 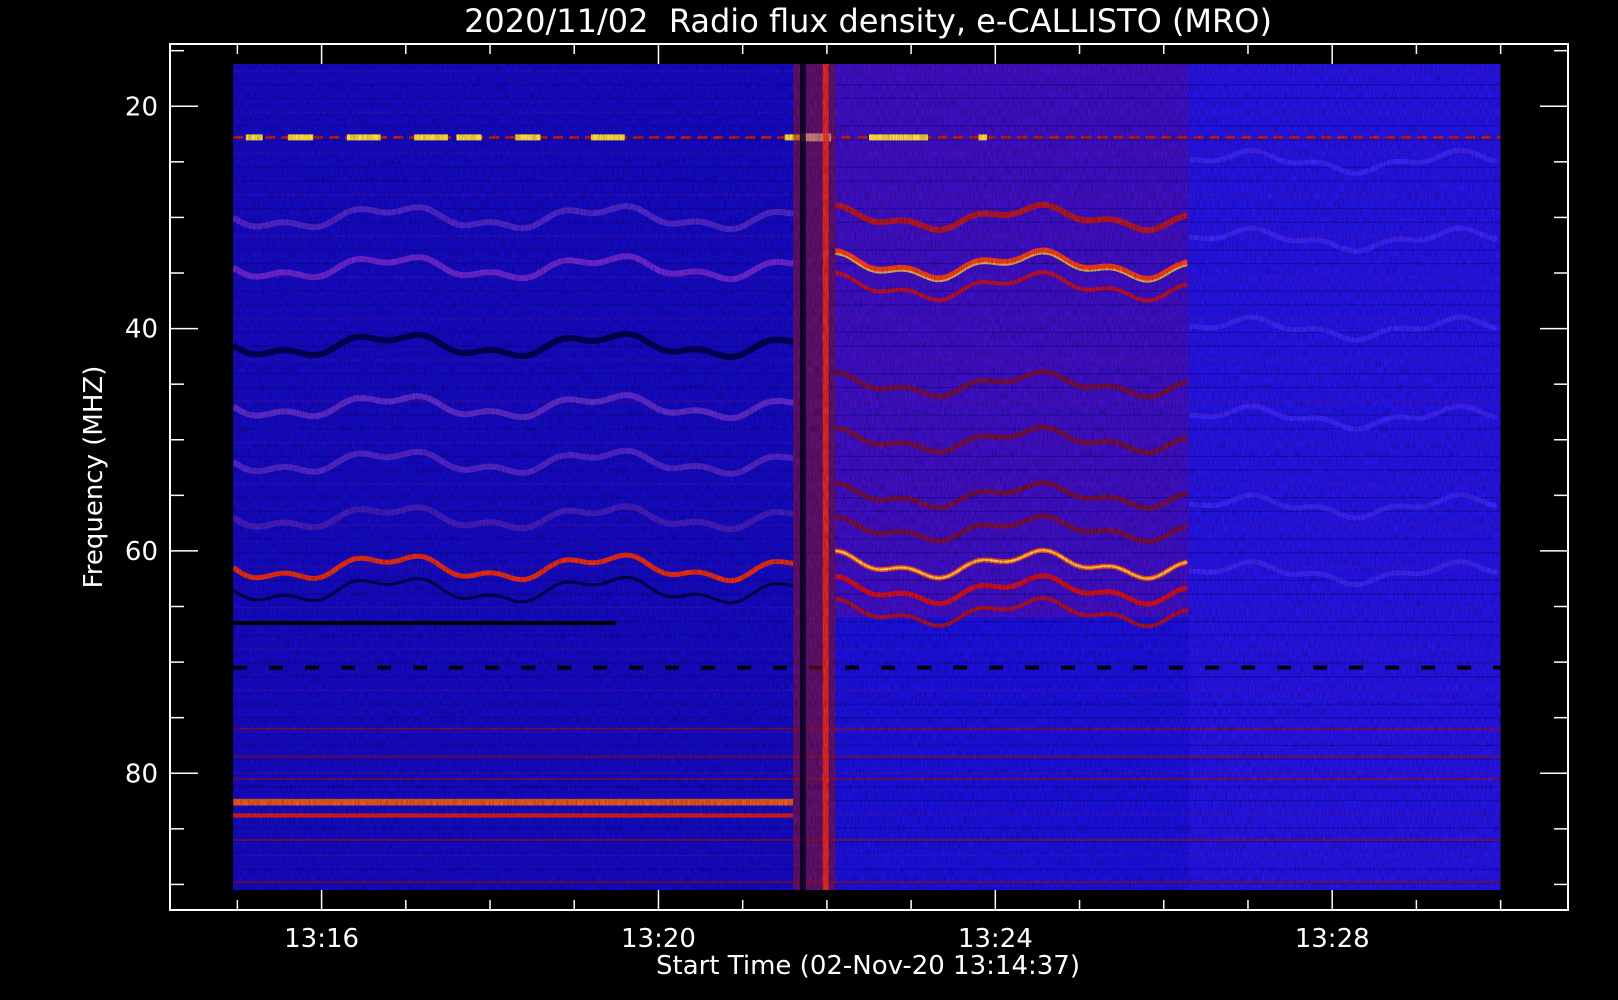 What do you see at coordinates (658, 939) in the screenshot?
I see `x-tick-label: 13:20` at bounding box center [658, 939].